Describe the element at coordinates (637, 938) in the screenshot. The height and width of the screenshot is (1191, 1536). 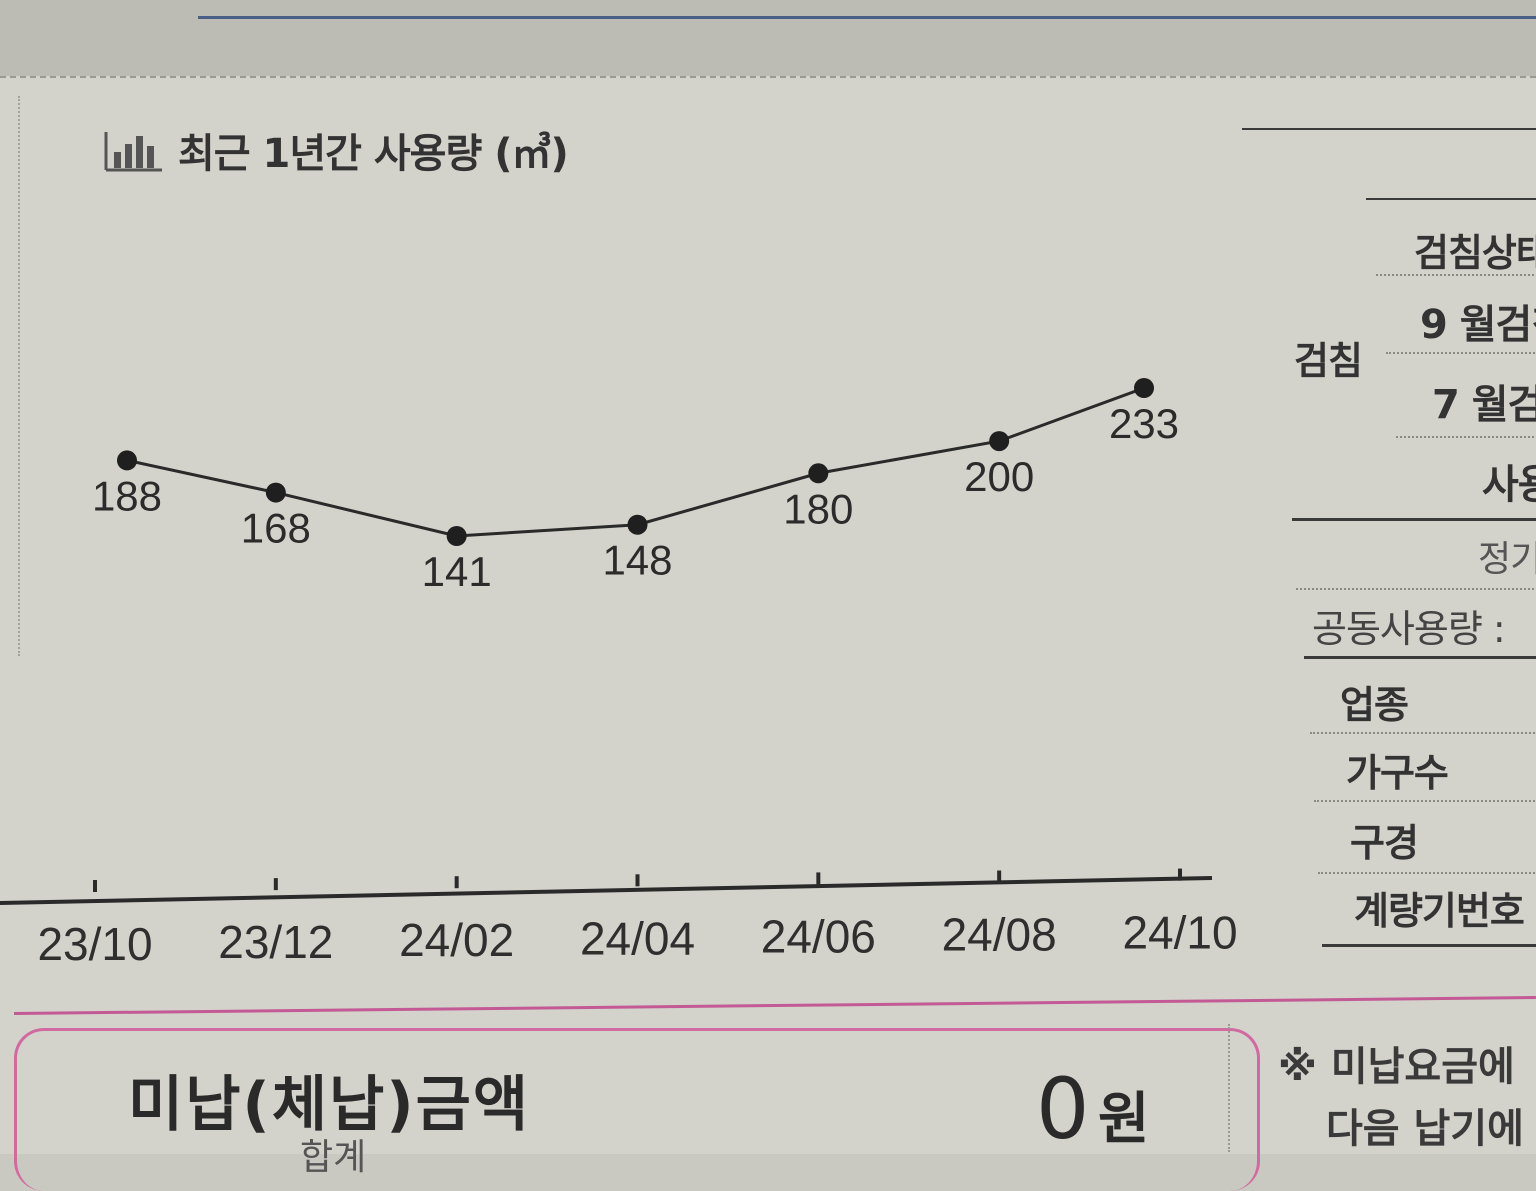
I see `x-tick-label: 24/04` at that location.